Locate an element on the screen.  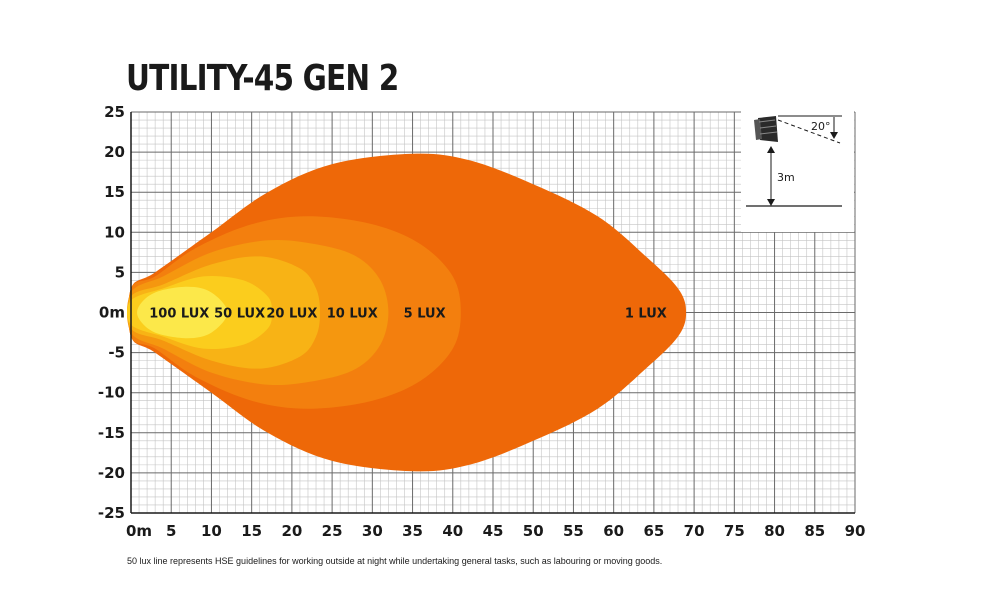
x-tick-label: 10 is located at coordinates (211, 531).